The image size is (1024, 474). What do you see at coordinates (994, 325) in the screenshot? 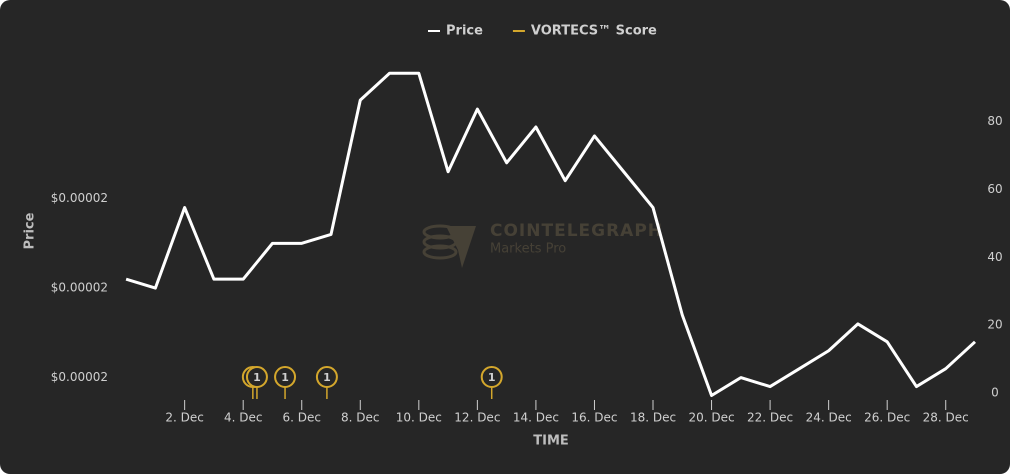
I see `y2-tick-label: 20` at bounding box center [994, 325].